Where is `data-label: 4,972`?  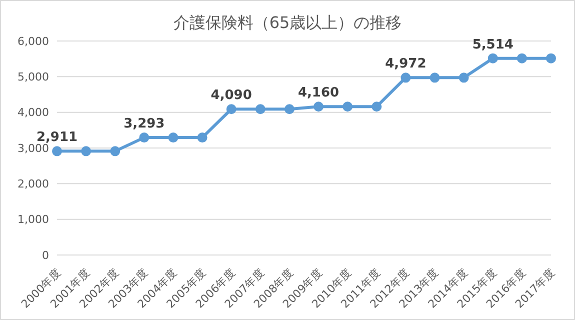 data-label: 4,972 is located at coordinates (405, 64).